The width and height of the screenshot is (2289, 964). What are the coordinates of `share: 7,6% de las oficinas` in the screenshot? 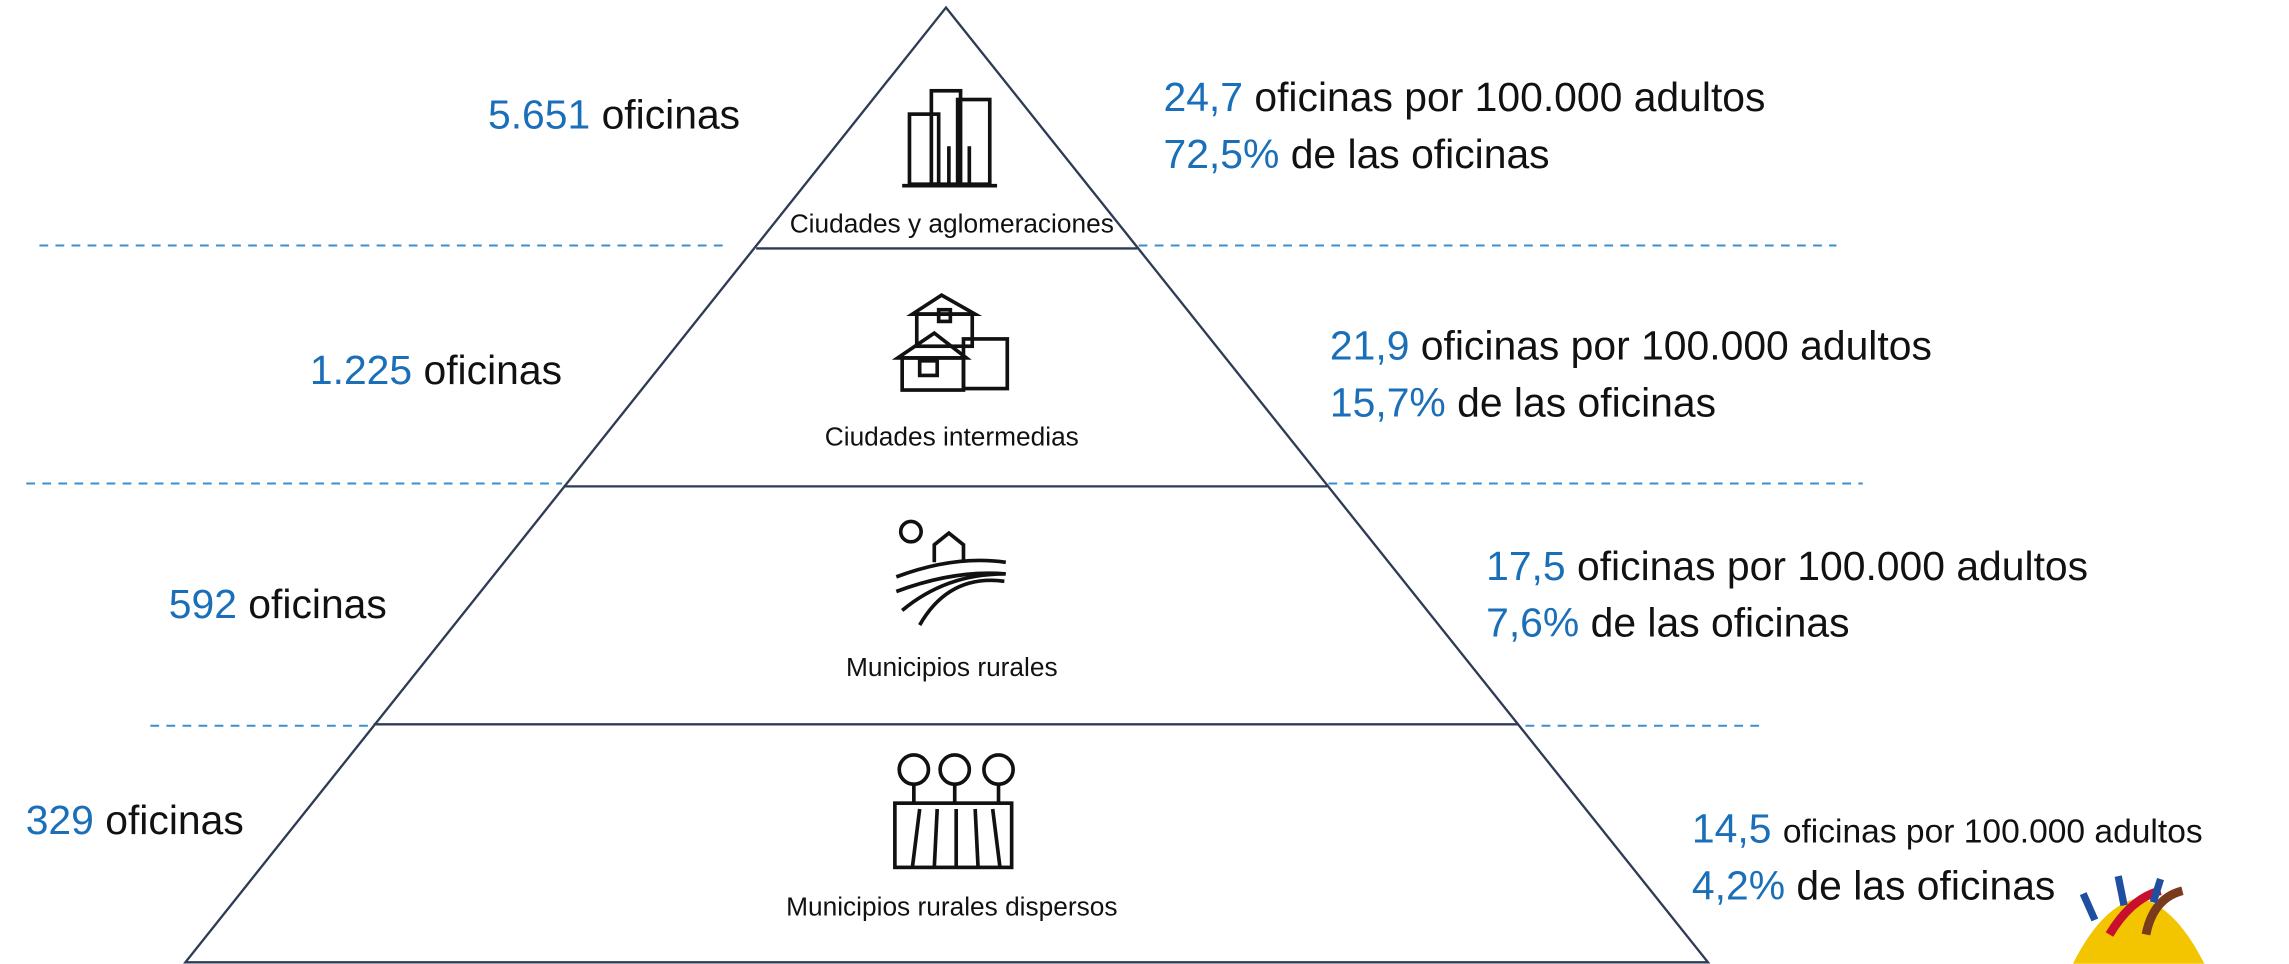 It's located at (1667, 623).